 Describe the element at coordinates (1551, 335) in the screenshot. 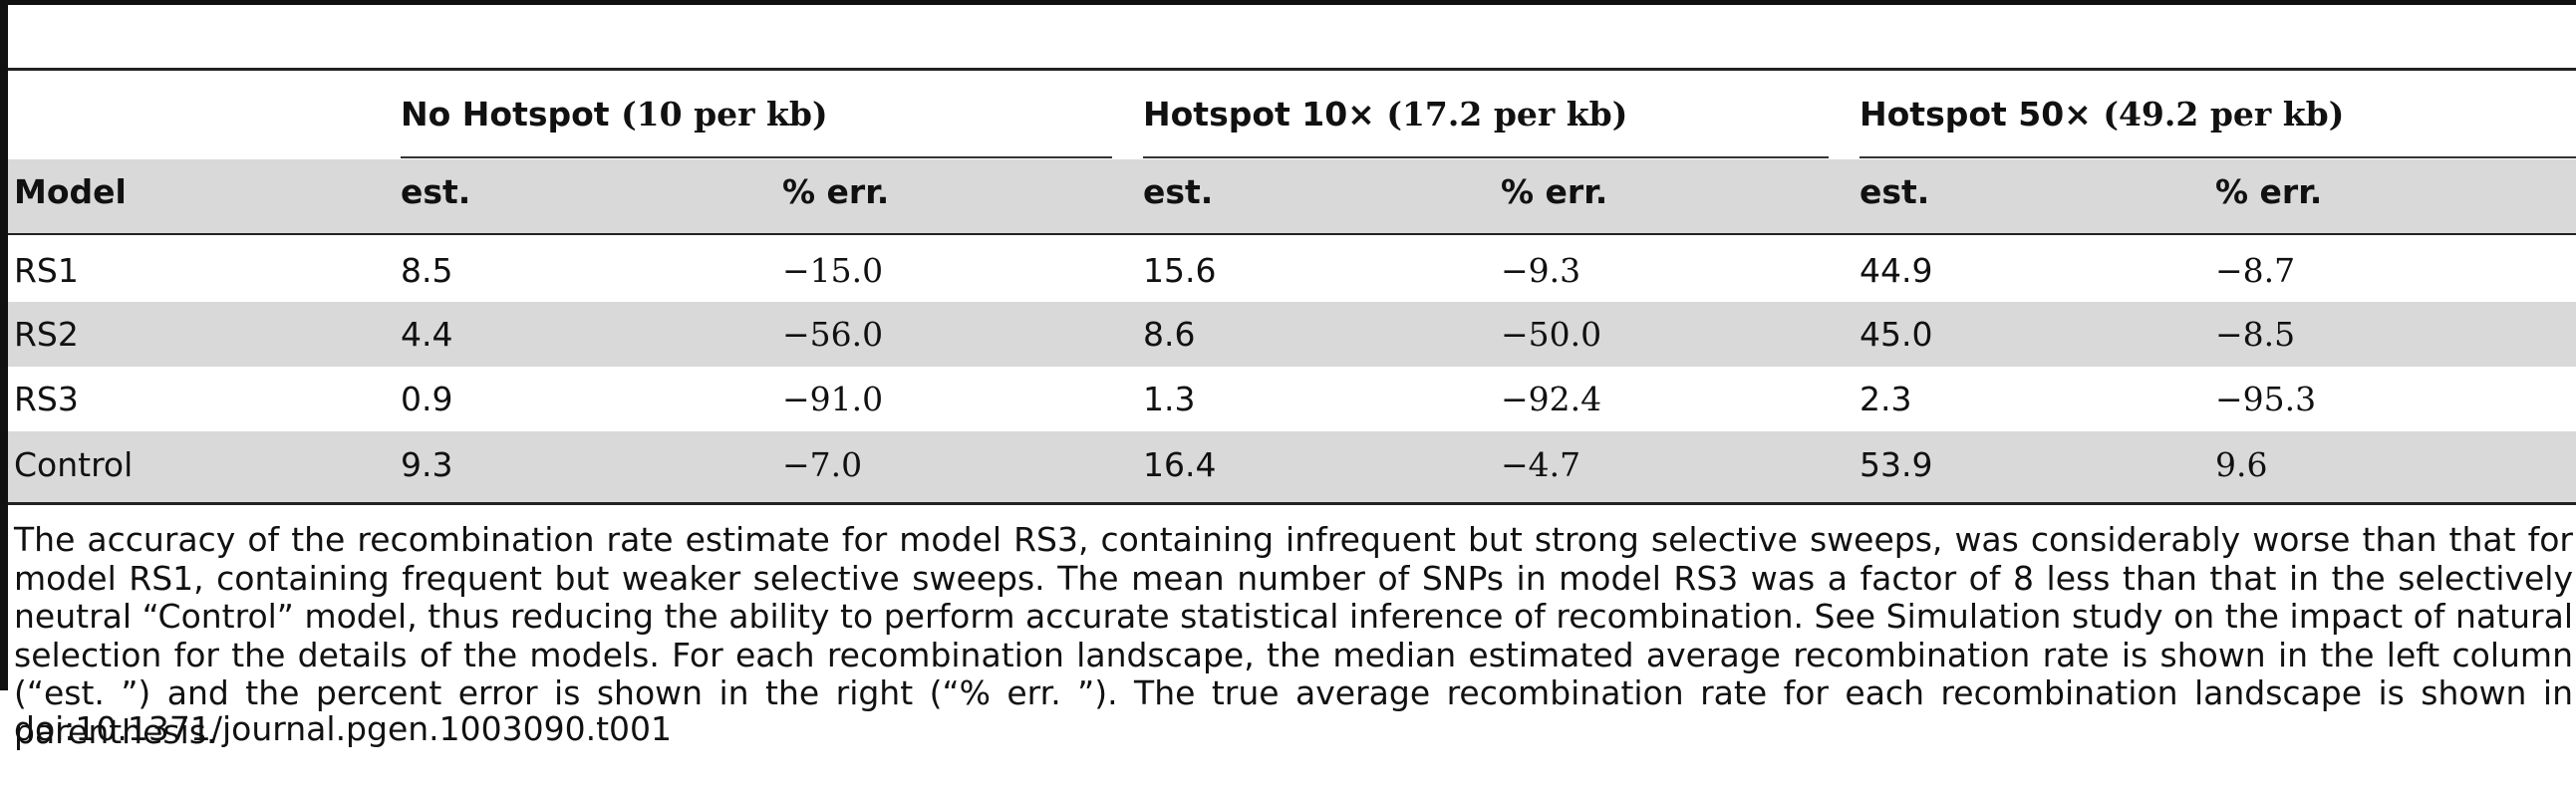

I see `cell-err: −50.0` at that location.